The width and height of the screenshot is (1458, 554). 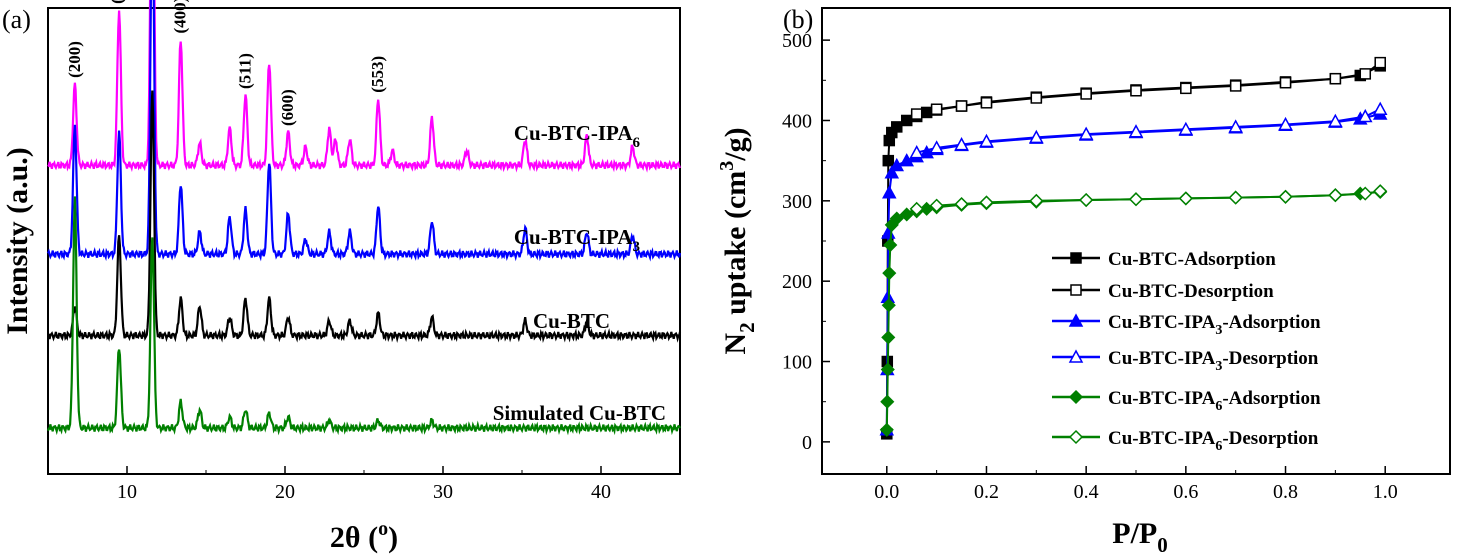 What do you see at coordinates (1140, 535) in the screenshot?
I see `isotherm-x-axis-label: P/P0` at bounding box center [1140, 535].